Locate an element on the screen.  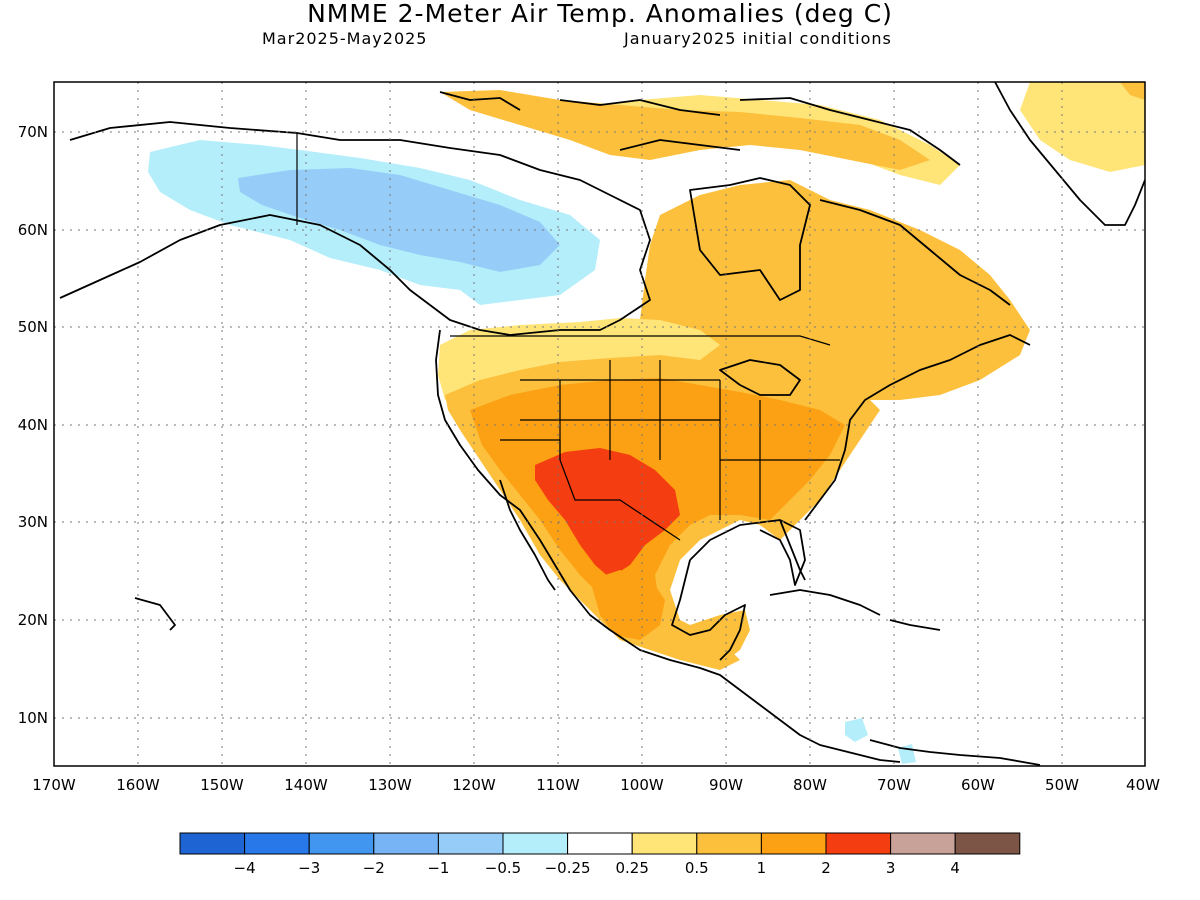
anomaly-region-greenland-warmer is located at coordinates (1132, 91).